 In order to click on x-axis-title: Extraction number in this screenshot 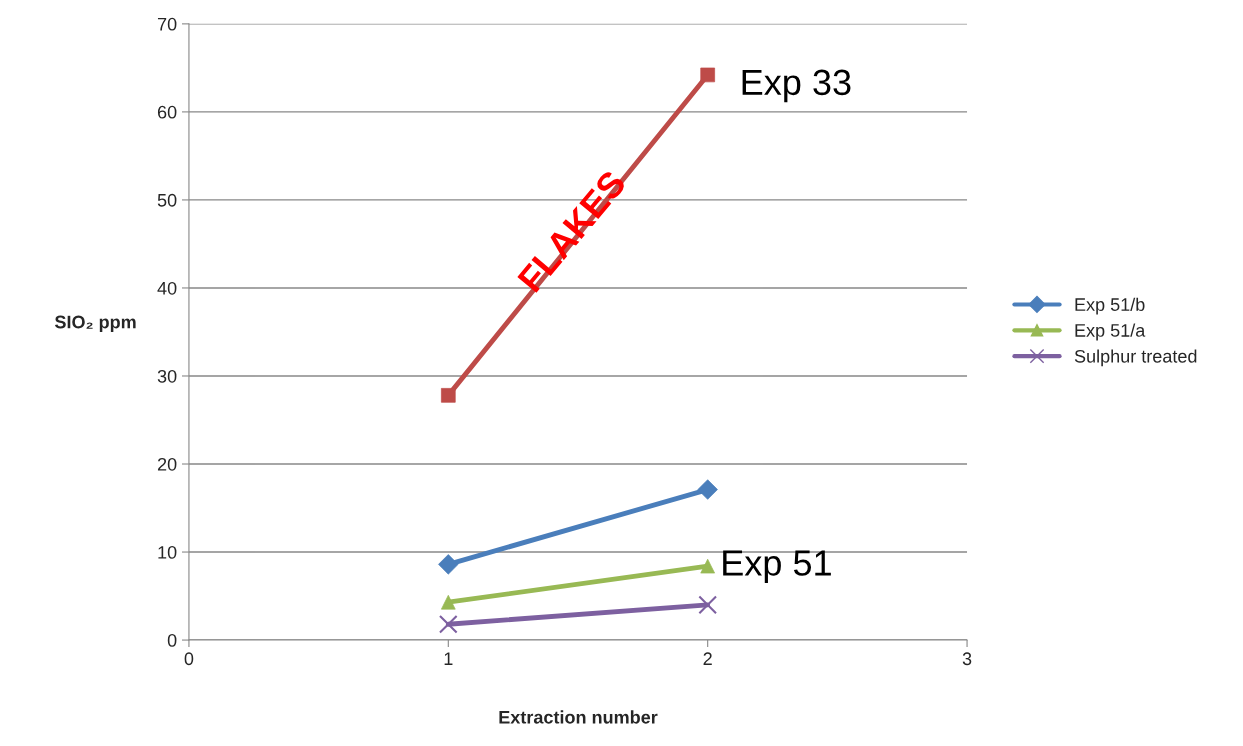, I will do `click(578, 717)`.